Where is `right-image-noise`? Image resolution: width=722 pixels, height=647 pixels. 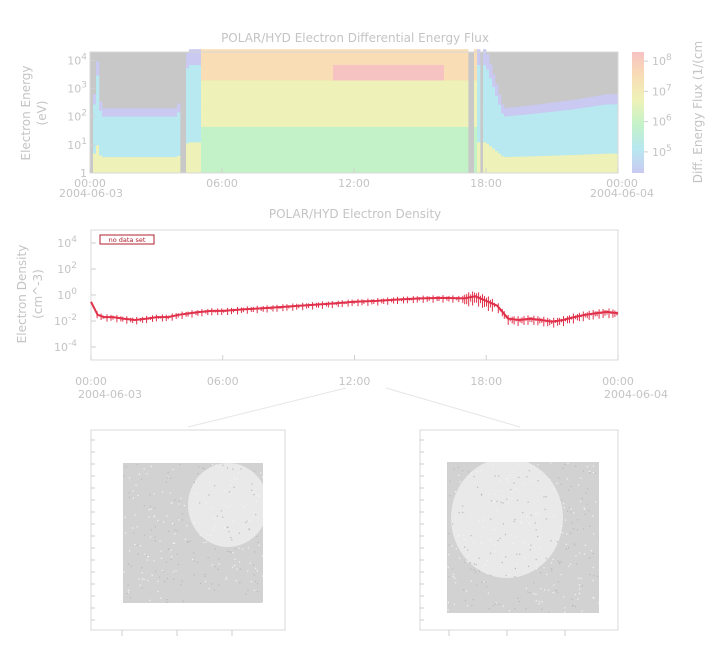 right-image-noise is located at coordinates (523, 537).